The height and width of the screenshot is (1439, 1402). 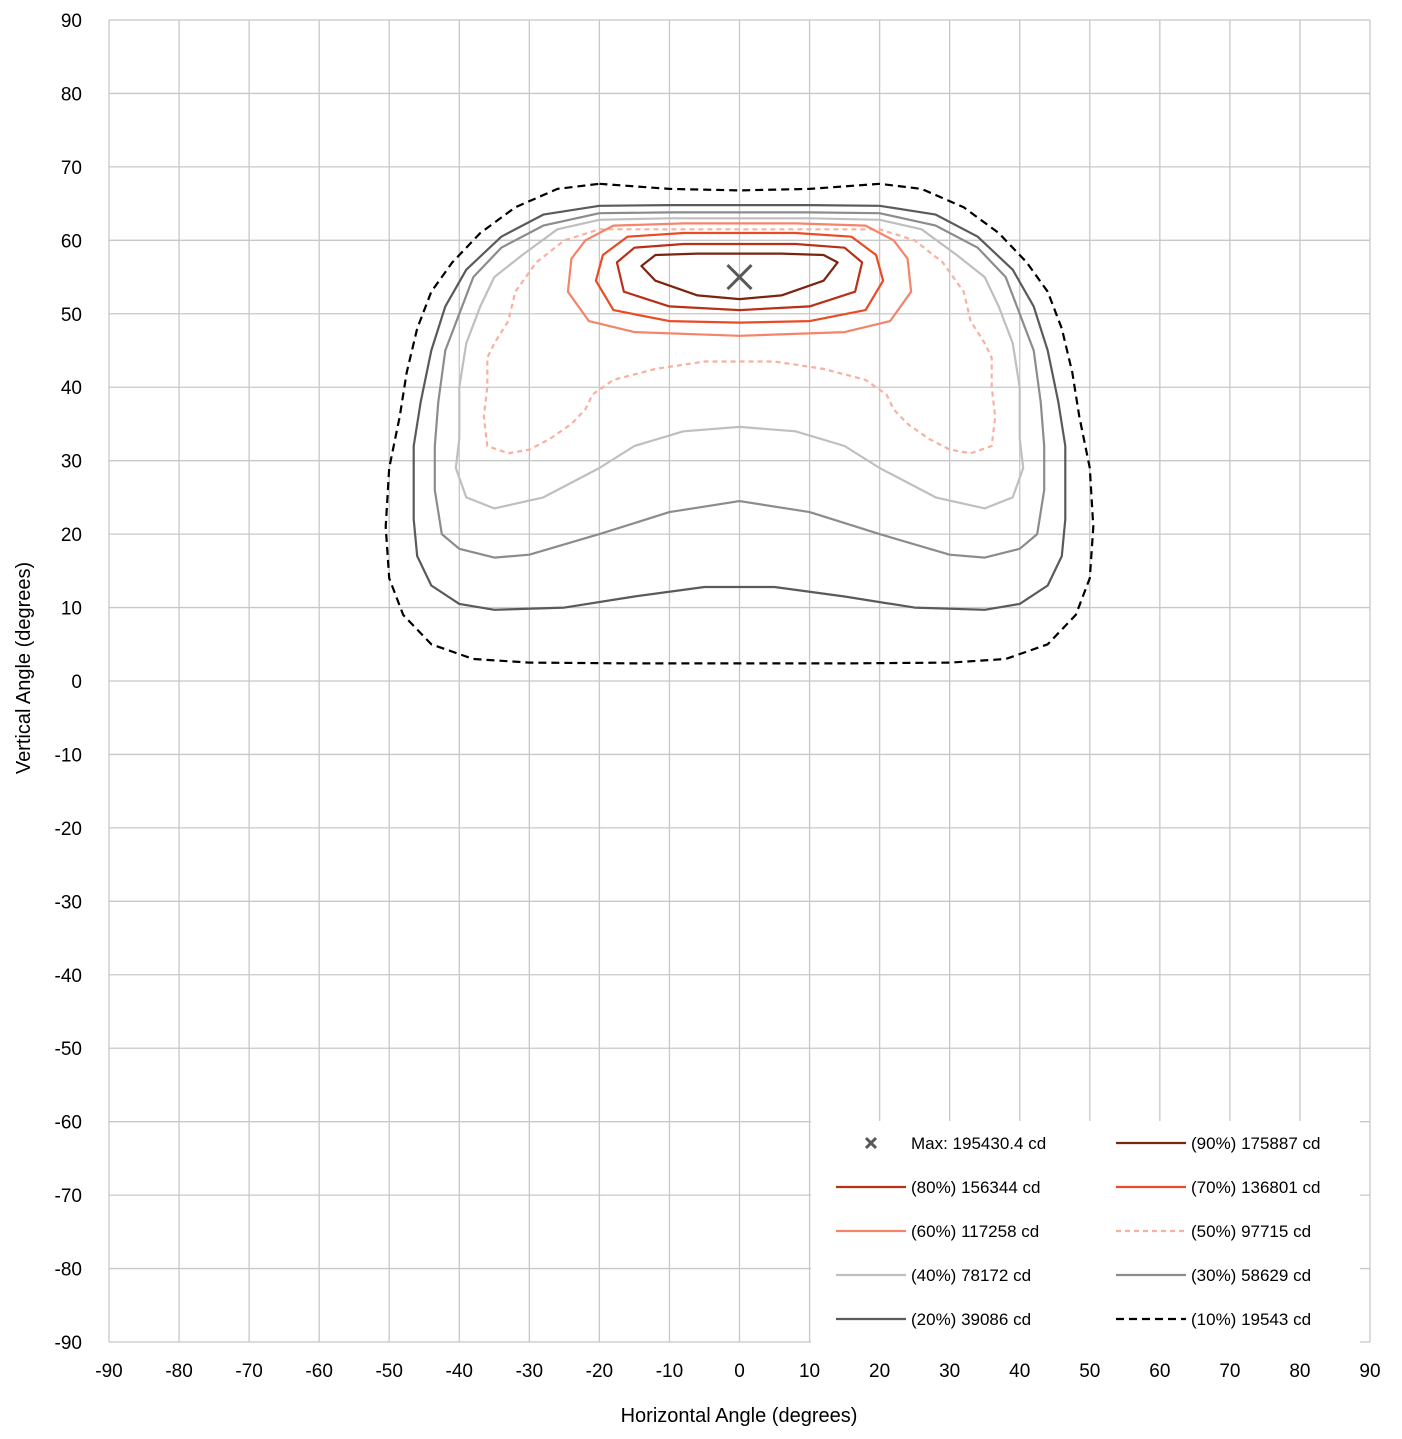 What do you see at coordinates (1019, 1371) in the screenshot?
I see `x-tick-label: 40` at bounding box center [1019, 1371].